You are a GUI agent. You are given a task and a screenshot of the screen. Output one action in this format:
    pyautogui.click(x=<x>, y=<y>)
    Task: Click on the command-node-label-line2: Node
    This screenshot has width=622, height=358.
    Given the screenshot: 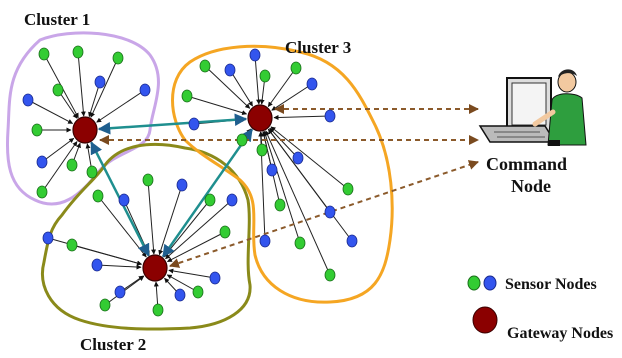 What is the action you would take?
    pyautogui.click(x=531, y=186)
    